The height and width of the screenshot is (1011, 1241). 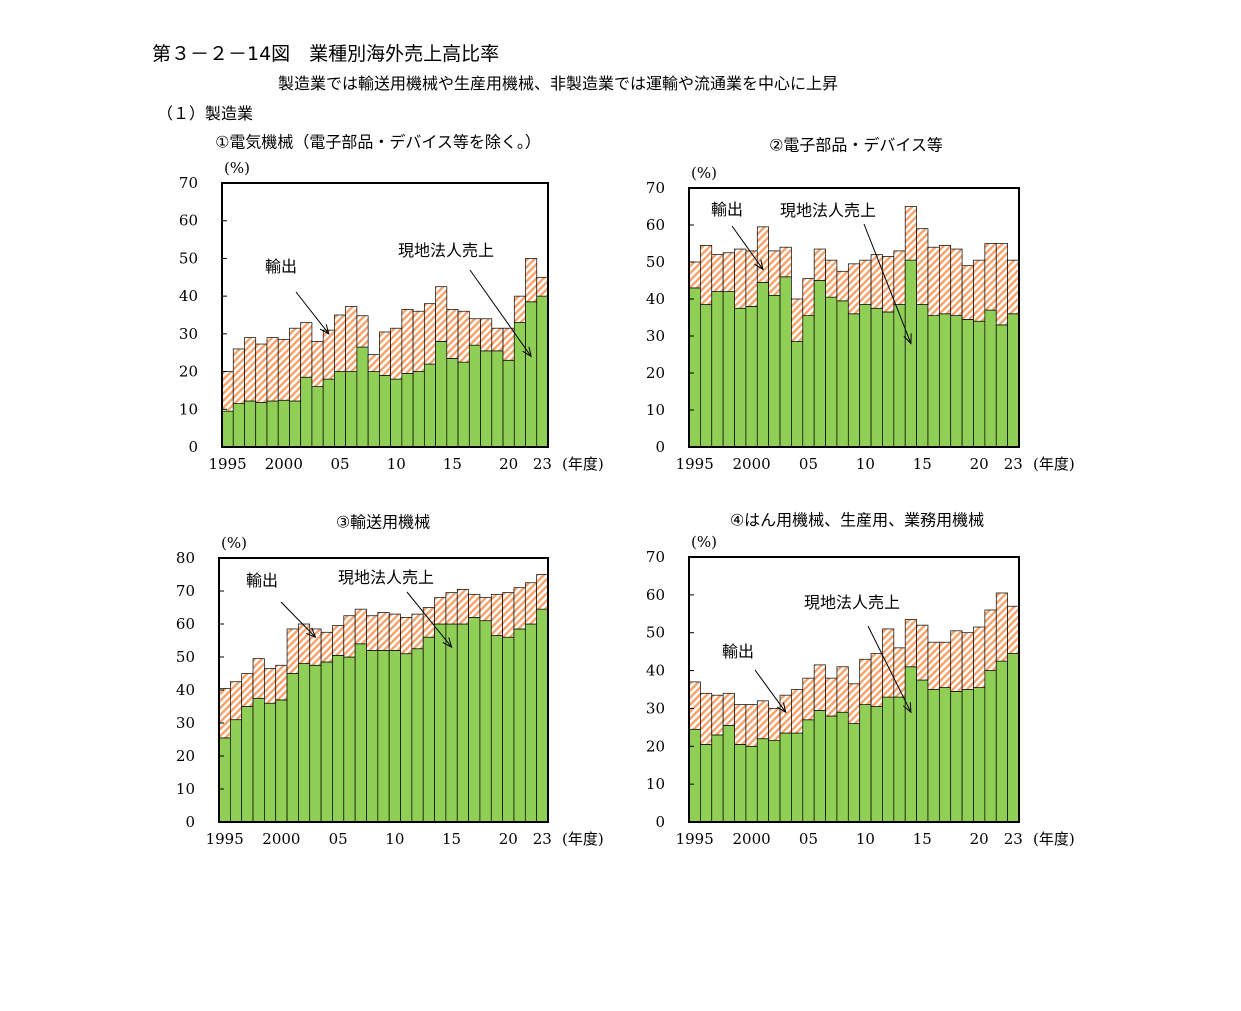 What do you see at coordinates (315, 647) in the screenshot?
I see `chart3-bar-export-2003` at bounding box center [315, 647].